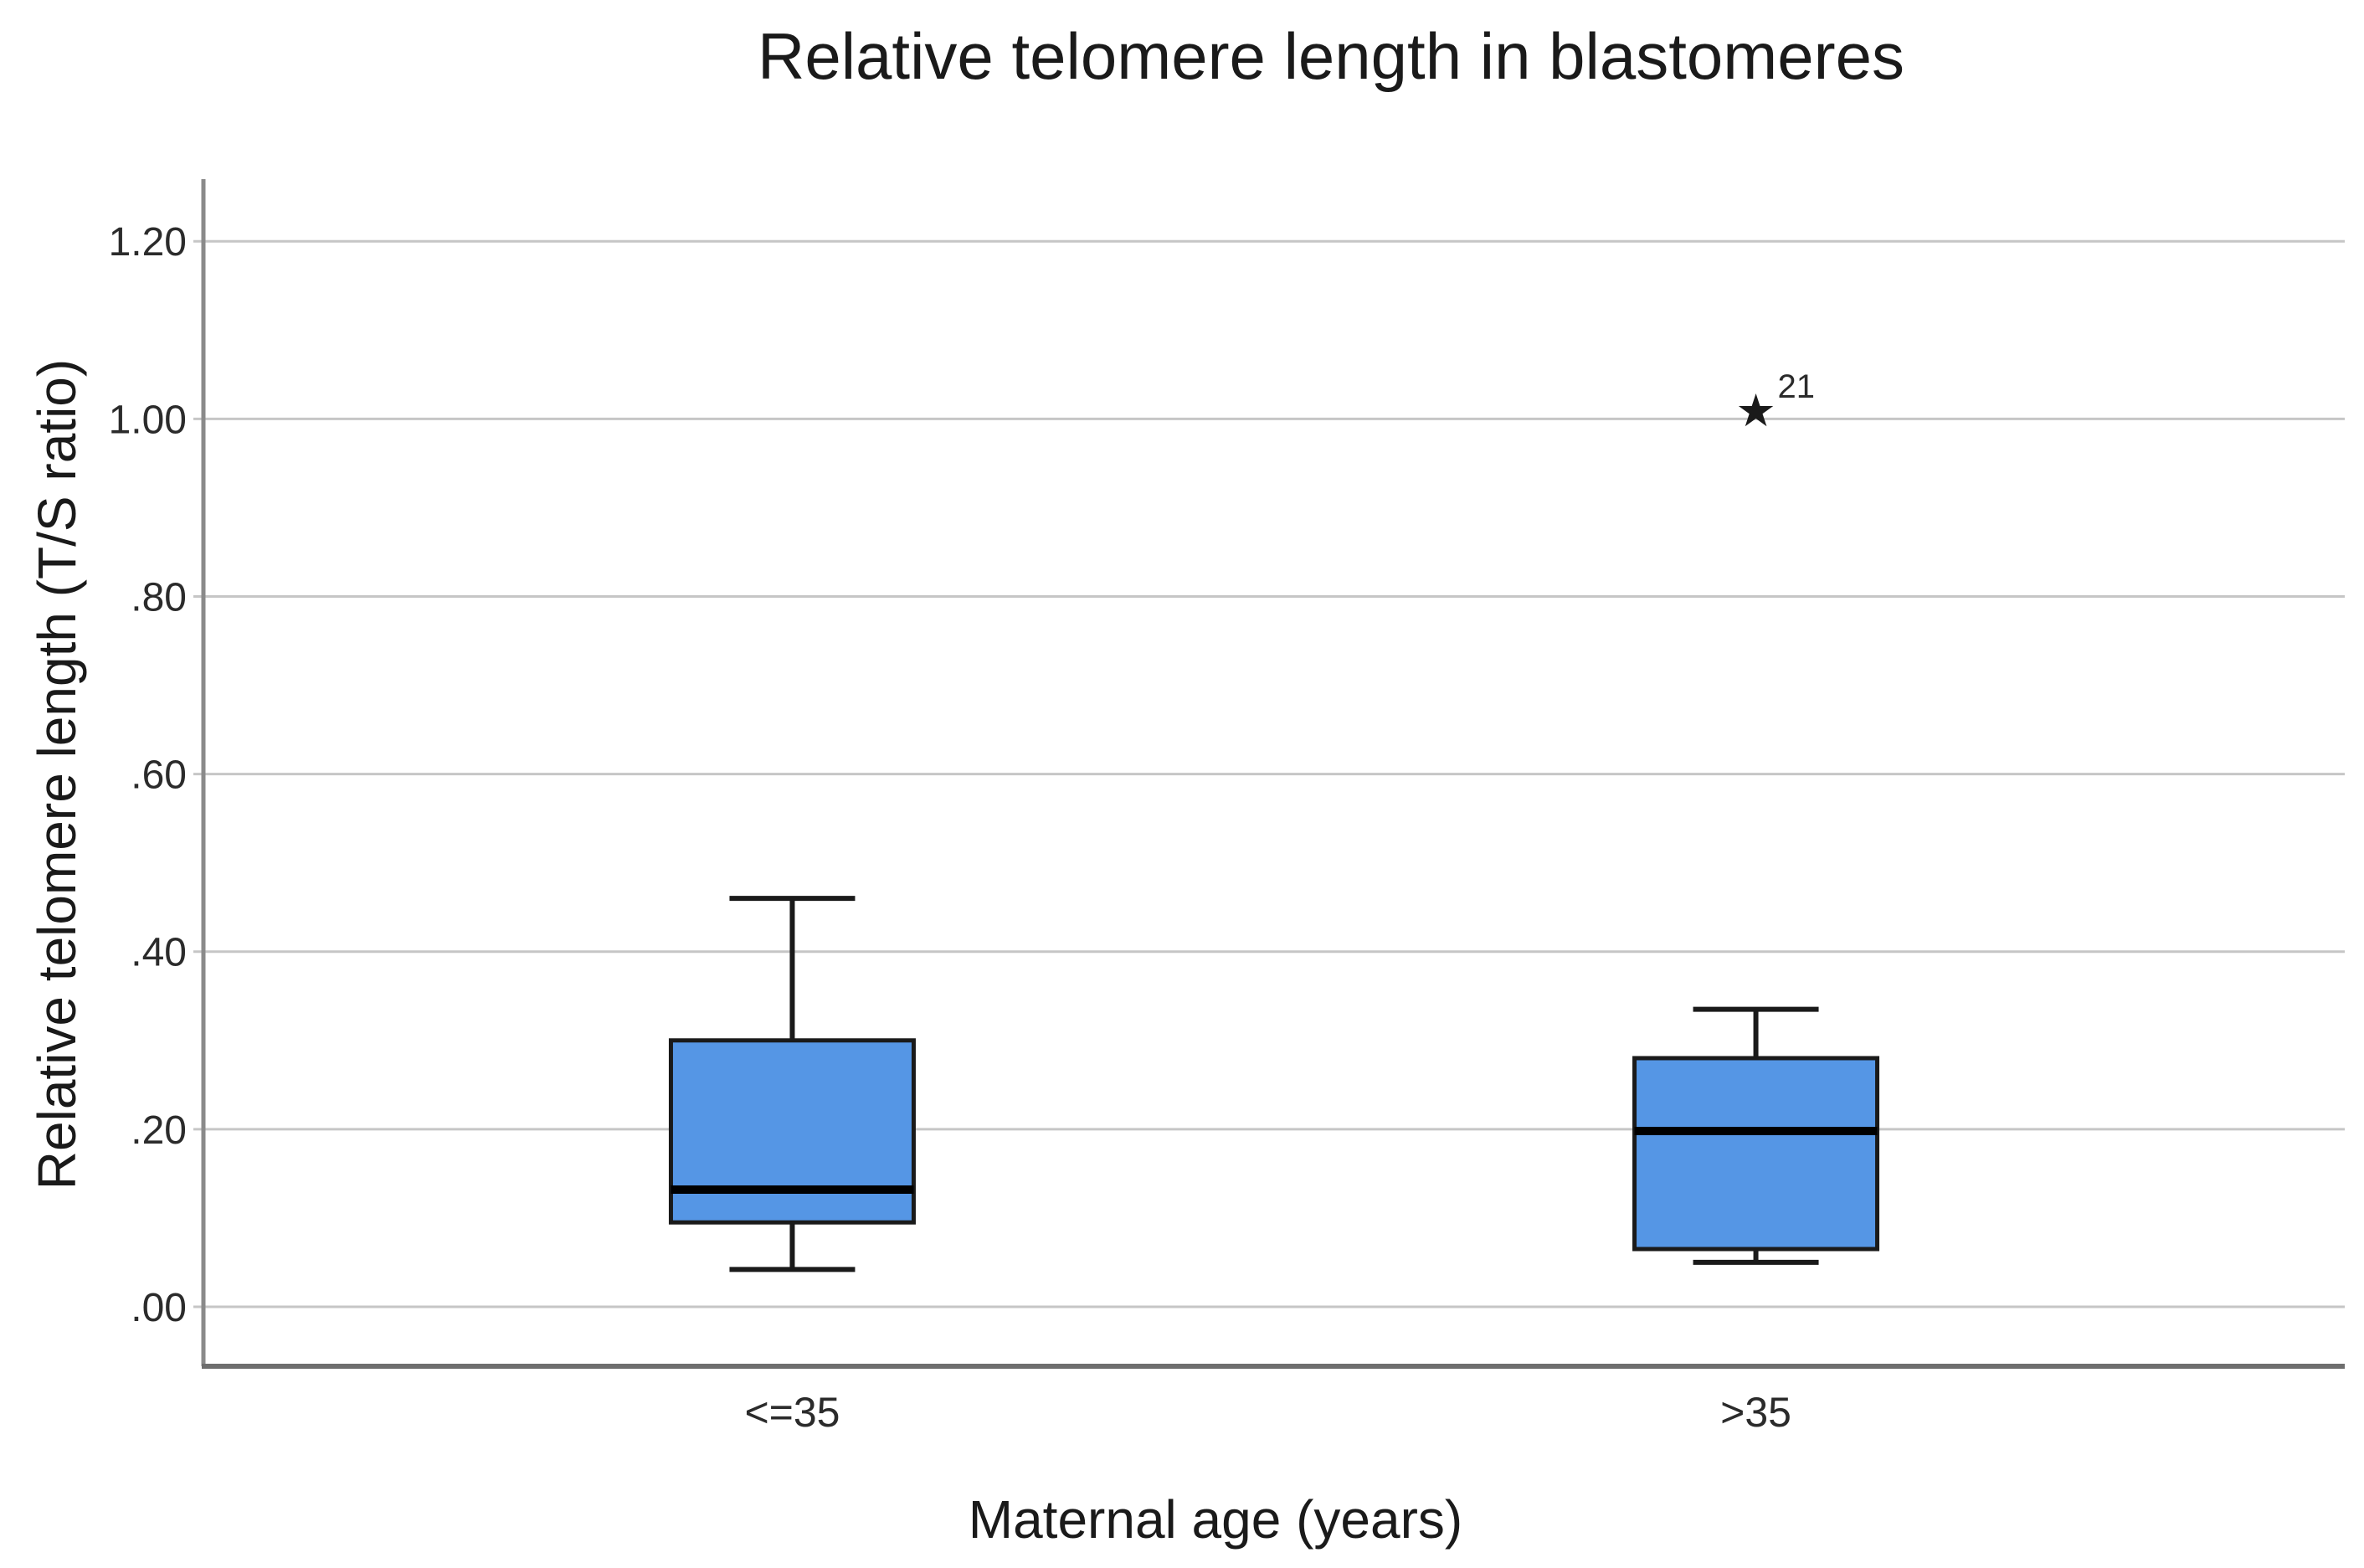 The height and width of the screenshot is (1568, 2364). Describe the element at coordinates (1797, 386) in the screenshot. I see `outlier-label: 21` at that location.